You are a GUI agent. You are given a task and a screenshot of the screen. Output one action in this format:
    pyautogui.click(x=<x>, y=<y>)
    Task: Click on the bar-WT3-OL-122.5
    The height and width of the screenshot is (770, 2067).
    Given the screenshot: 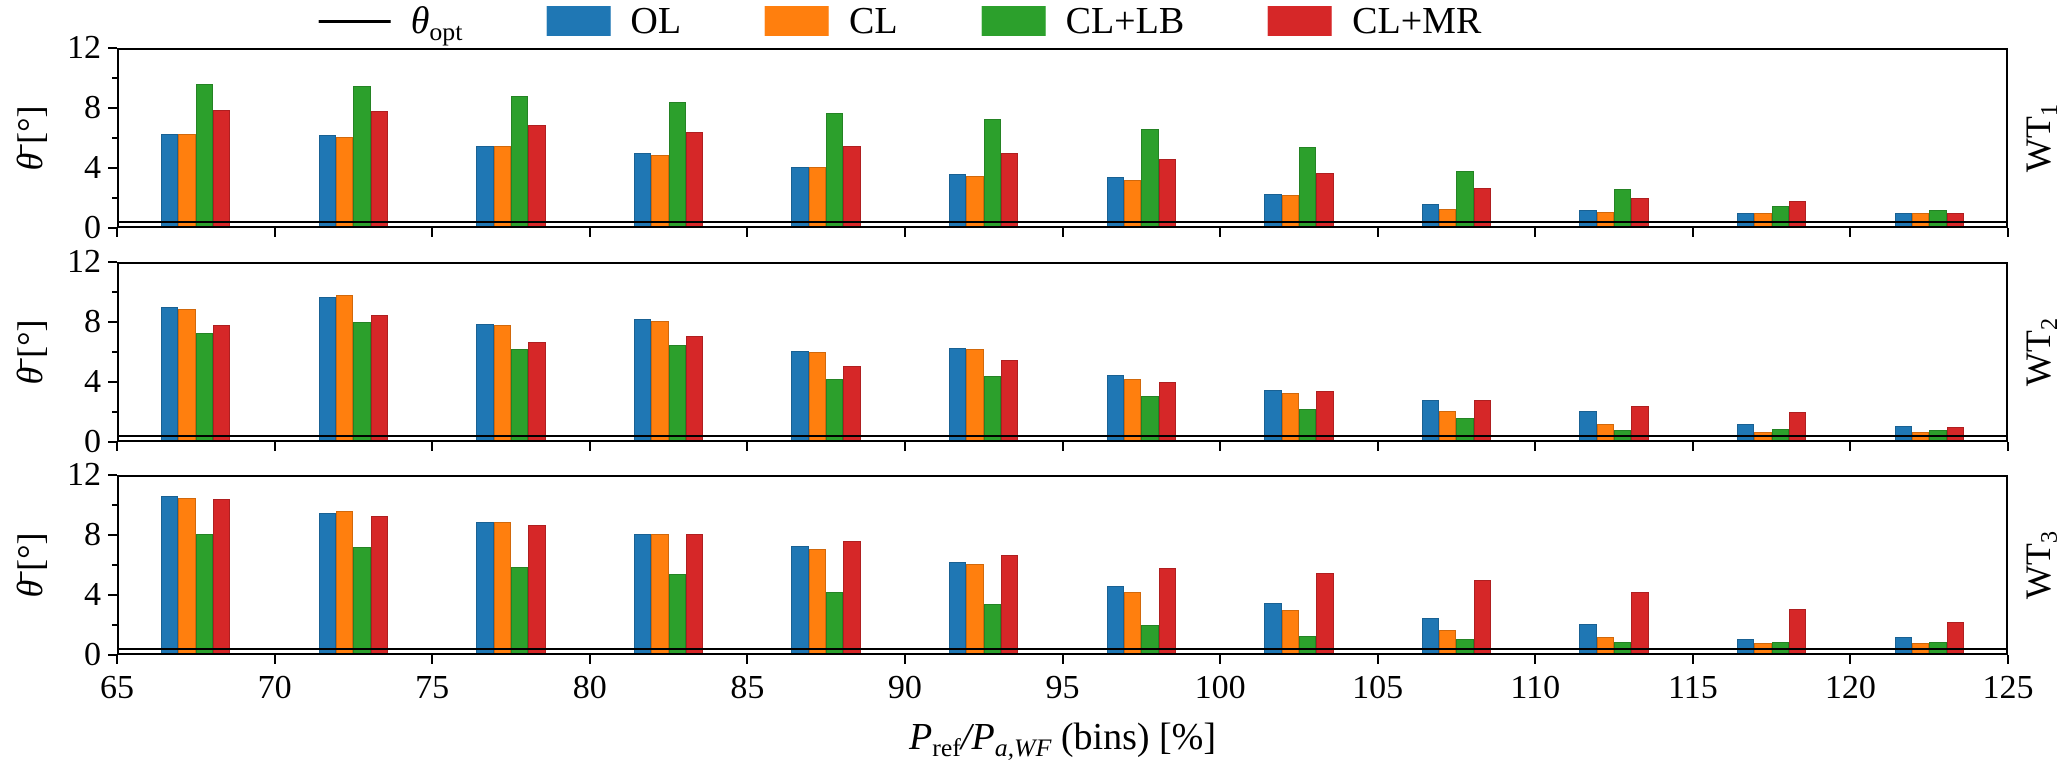 What is the action you would take?
    pyautogui.click(x=1903, y=646)
    